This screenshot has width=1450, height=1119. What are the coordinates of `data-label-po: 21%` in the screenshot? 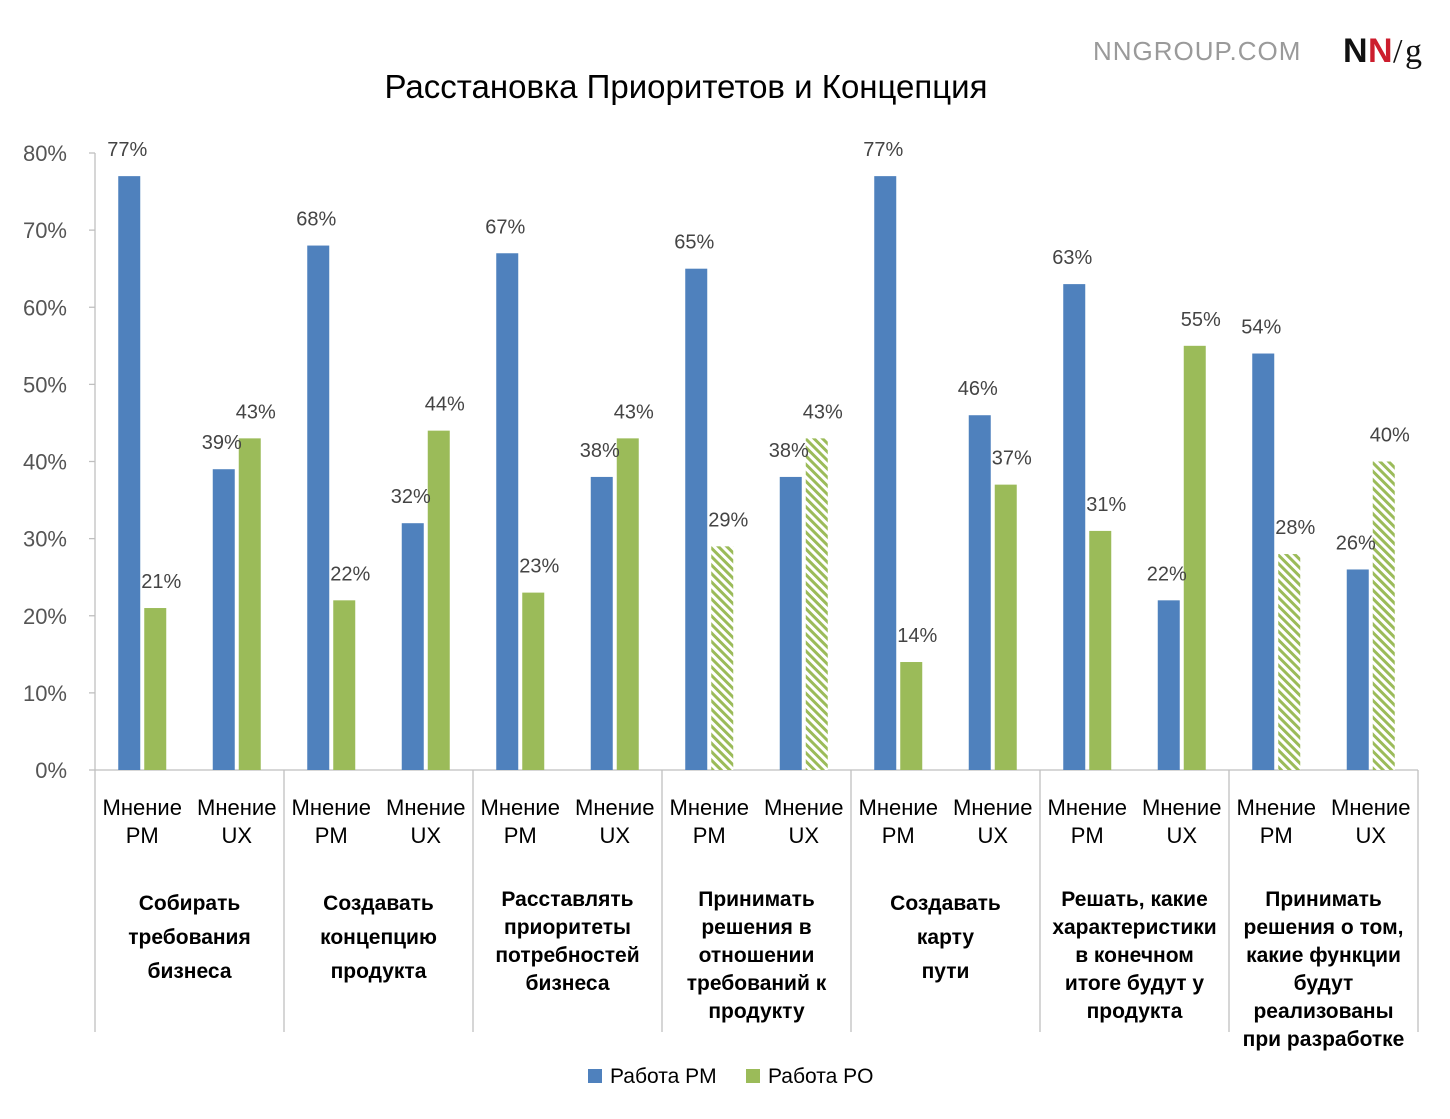 It's located at (161, 582).